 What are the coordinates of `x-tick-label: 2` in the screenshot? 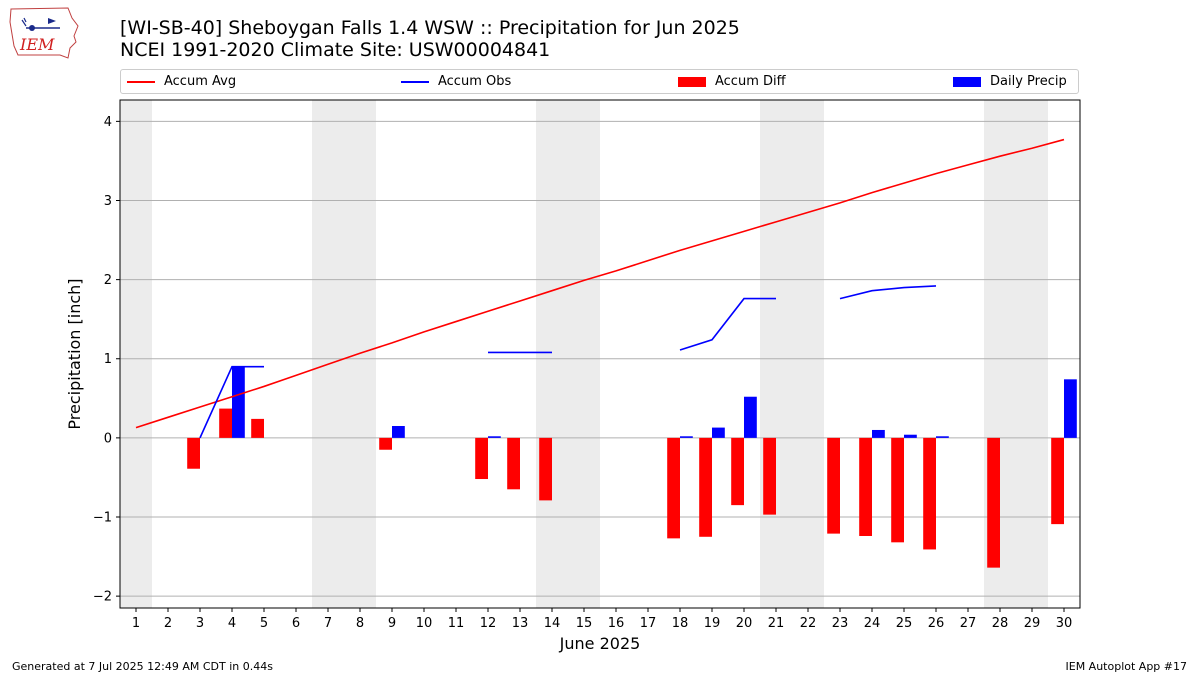 It's located at (168, 623).